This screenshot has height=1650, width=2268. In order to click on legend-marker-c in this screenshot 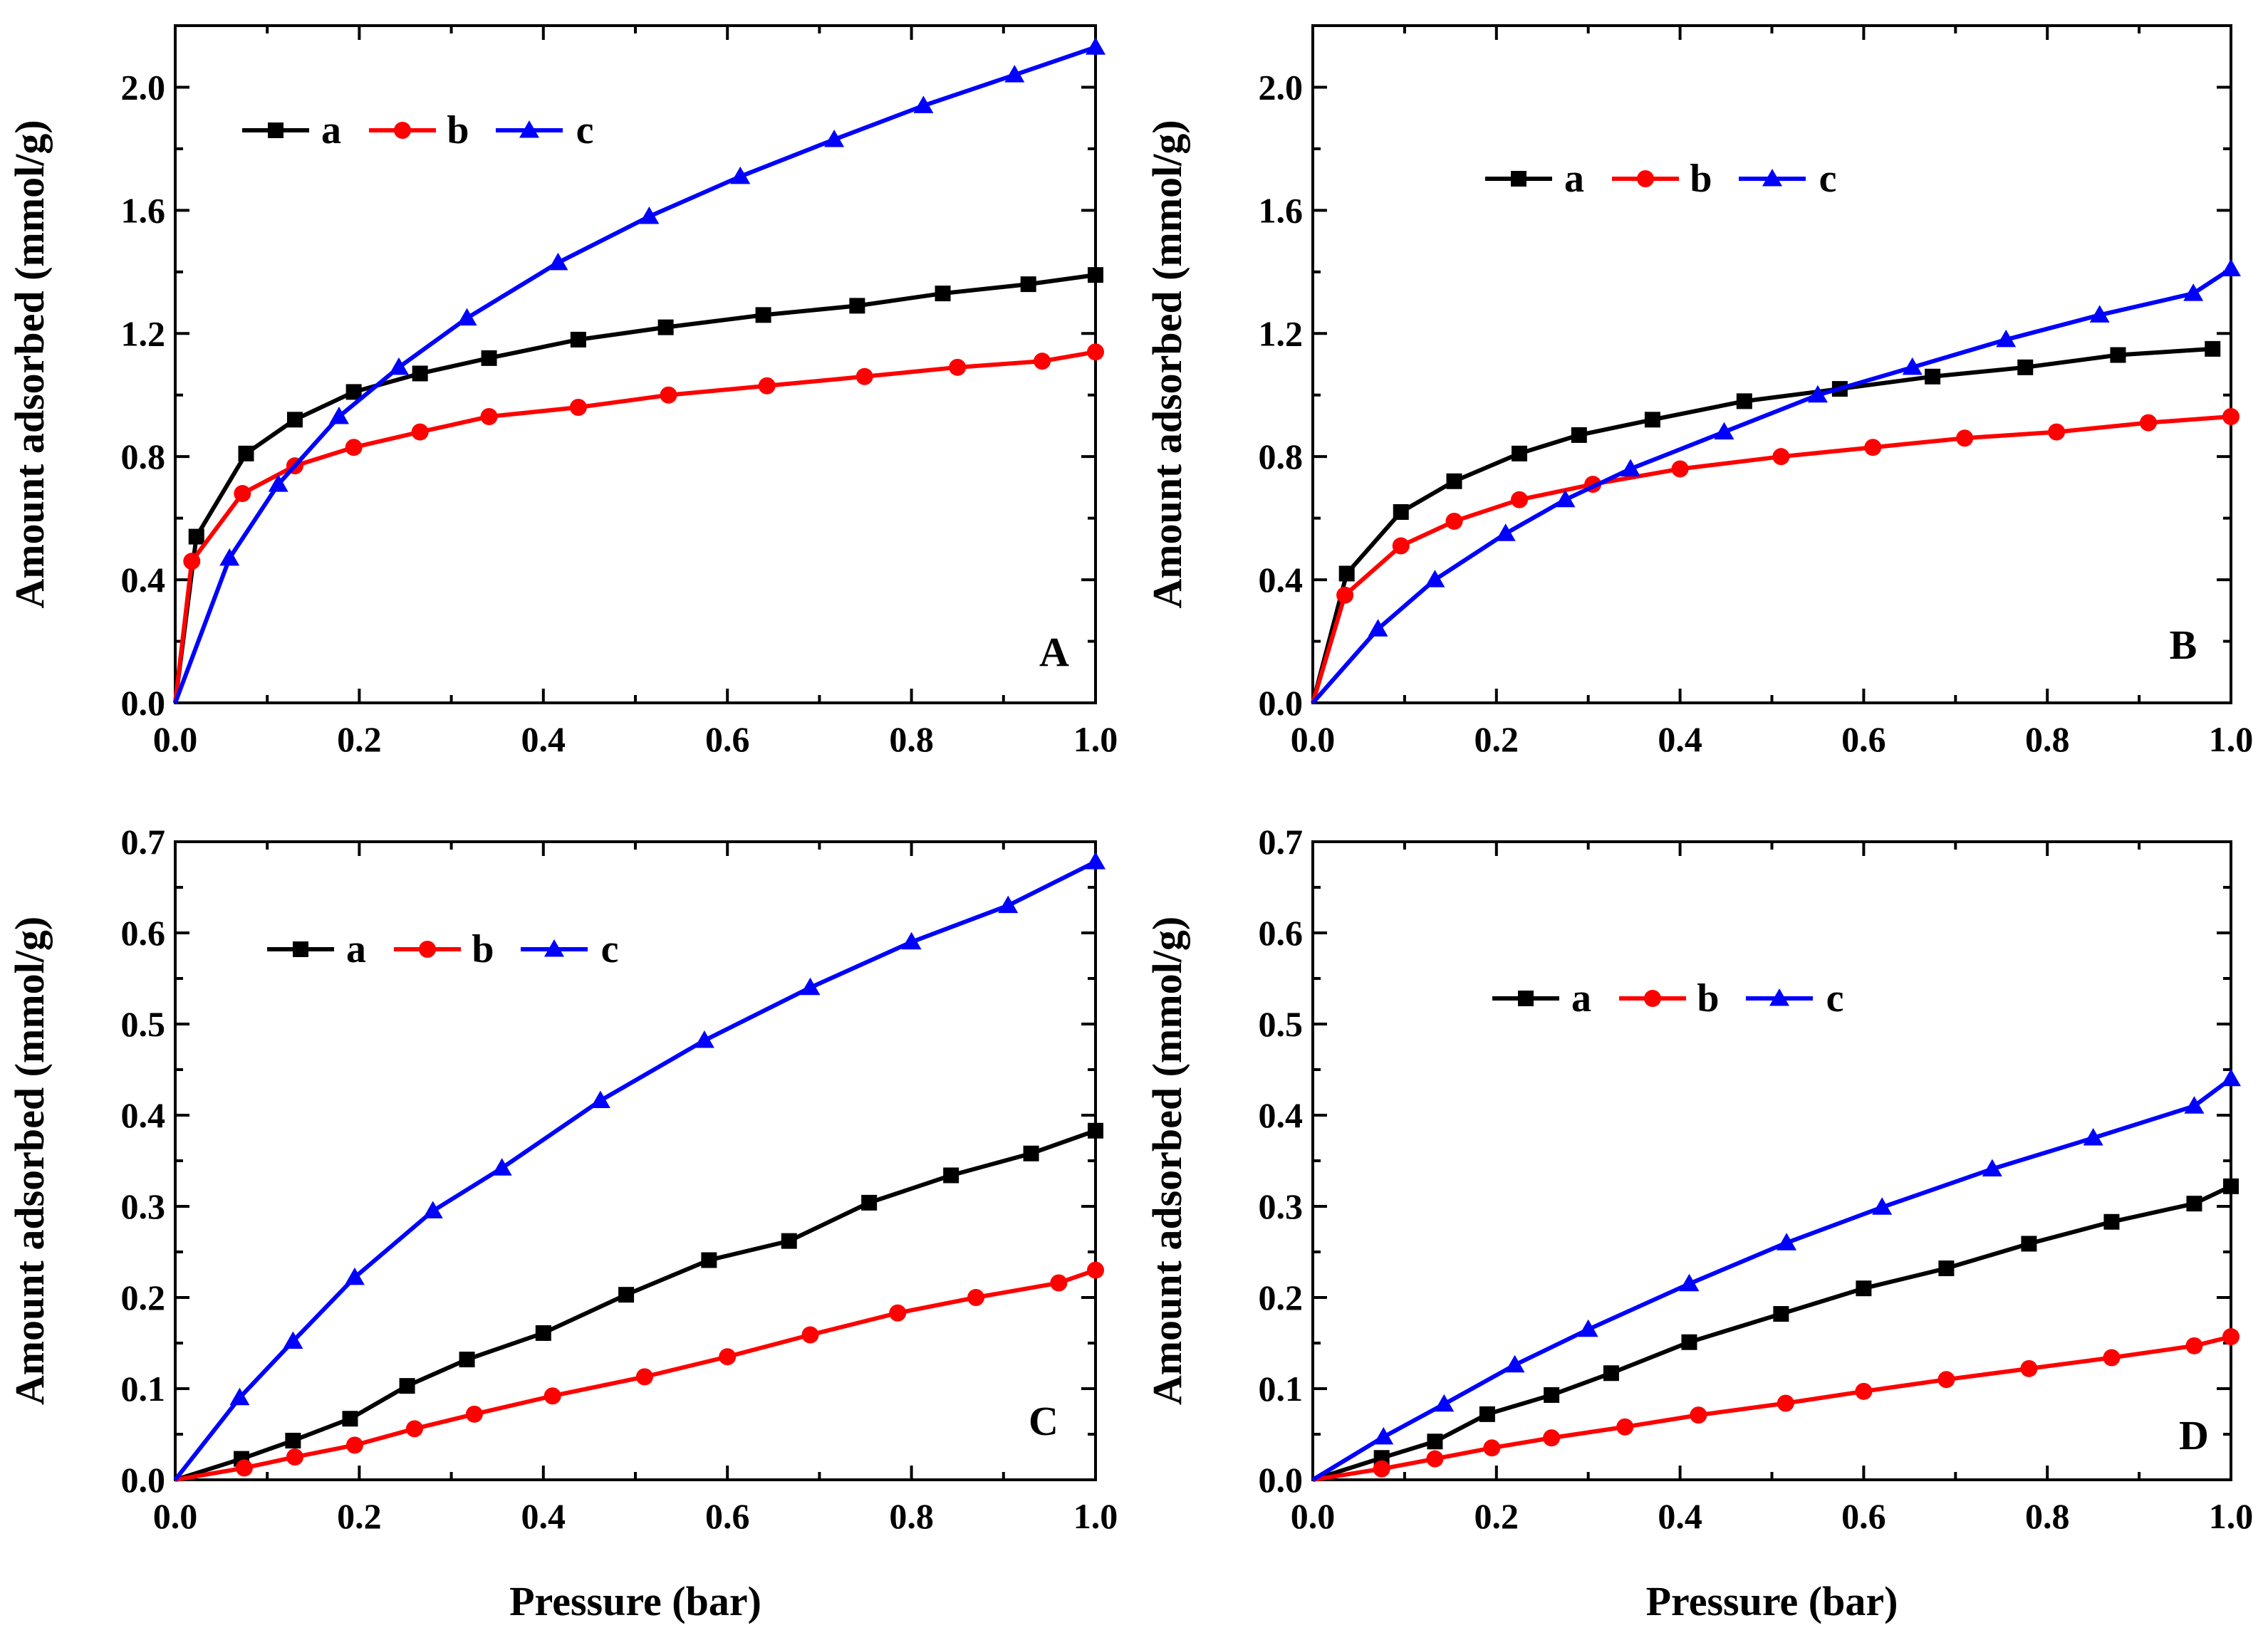, I will do `click(554, 948)`.